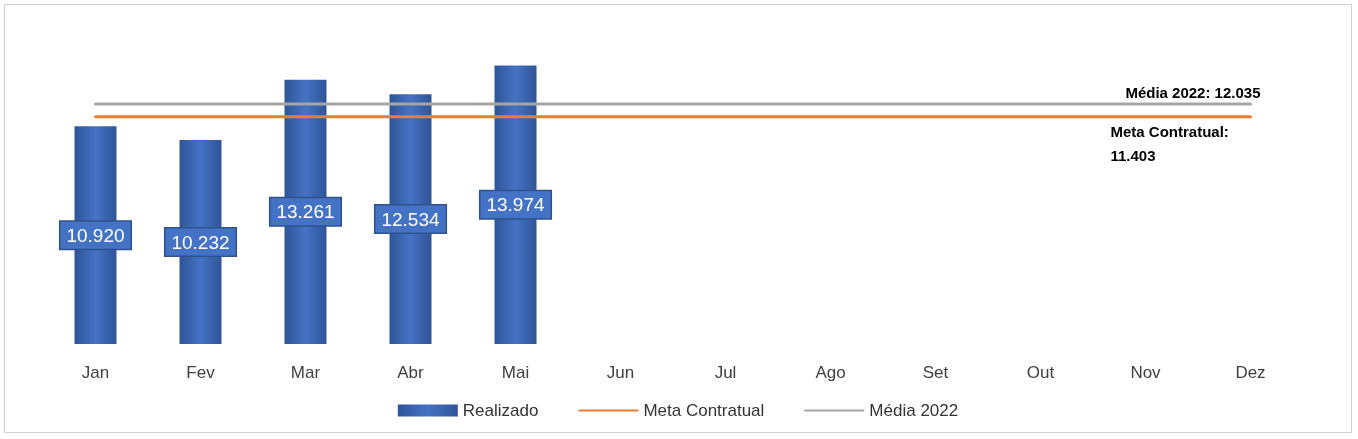  Describe the element at coordinates (95, 372) in the screenshot. I see `x-tick-label: Jan` at that location.